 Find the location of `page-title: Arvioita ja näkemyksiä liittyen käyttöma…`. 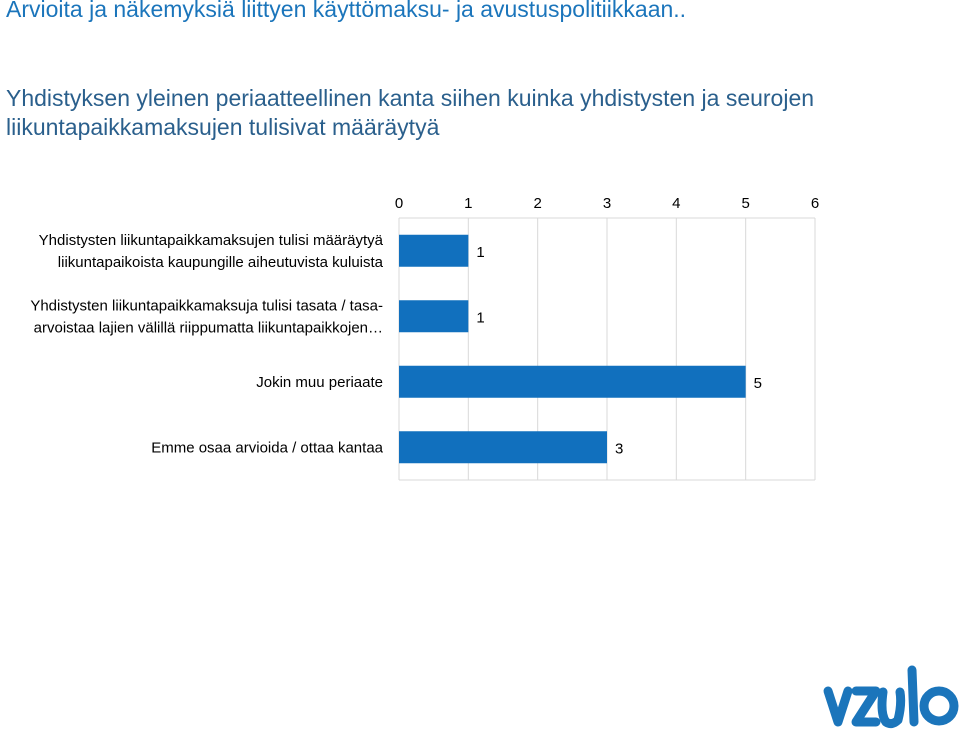

page-title: Arvioita ja näkemyksiä liittyen käyttöma… is located at coordinates (346, 11).